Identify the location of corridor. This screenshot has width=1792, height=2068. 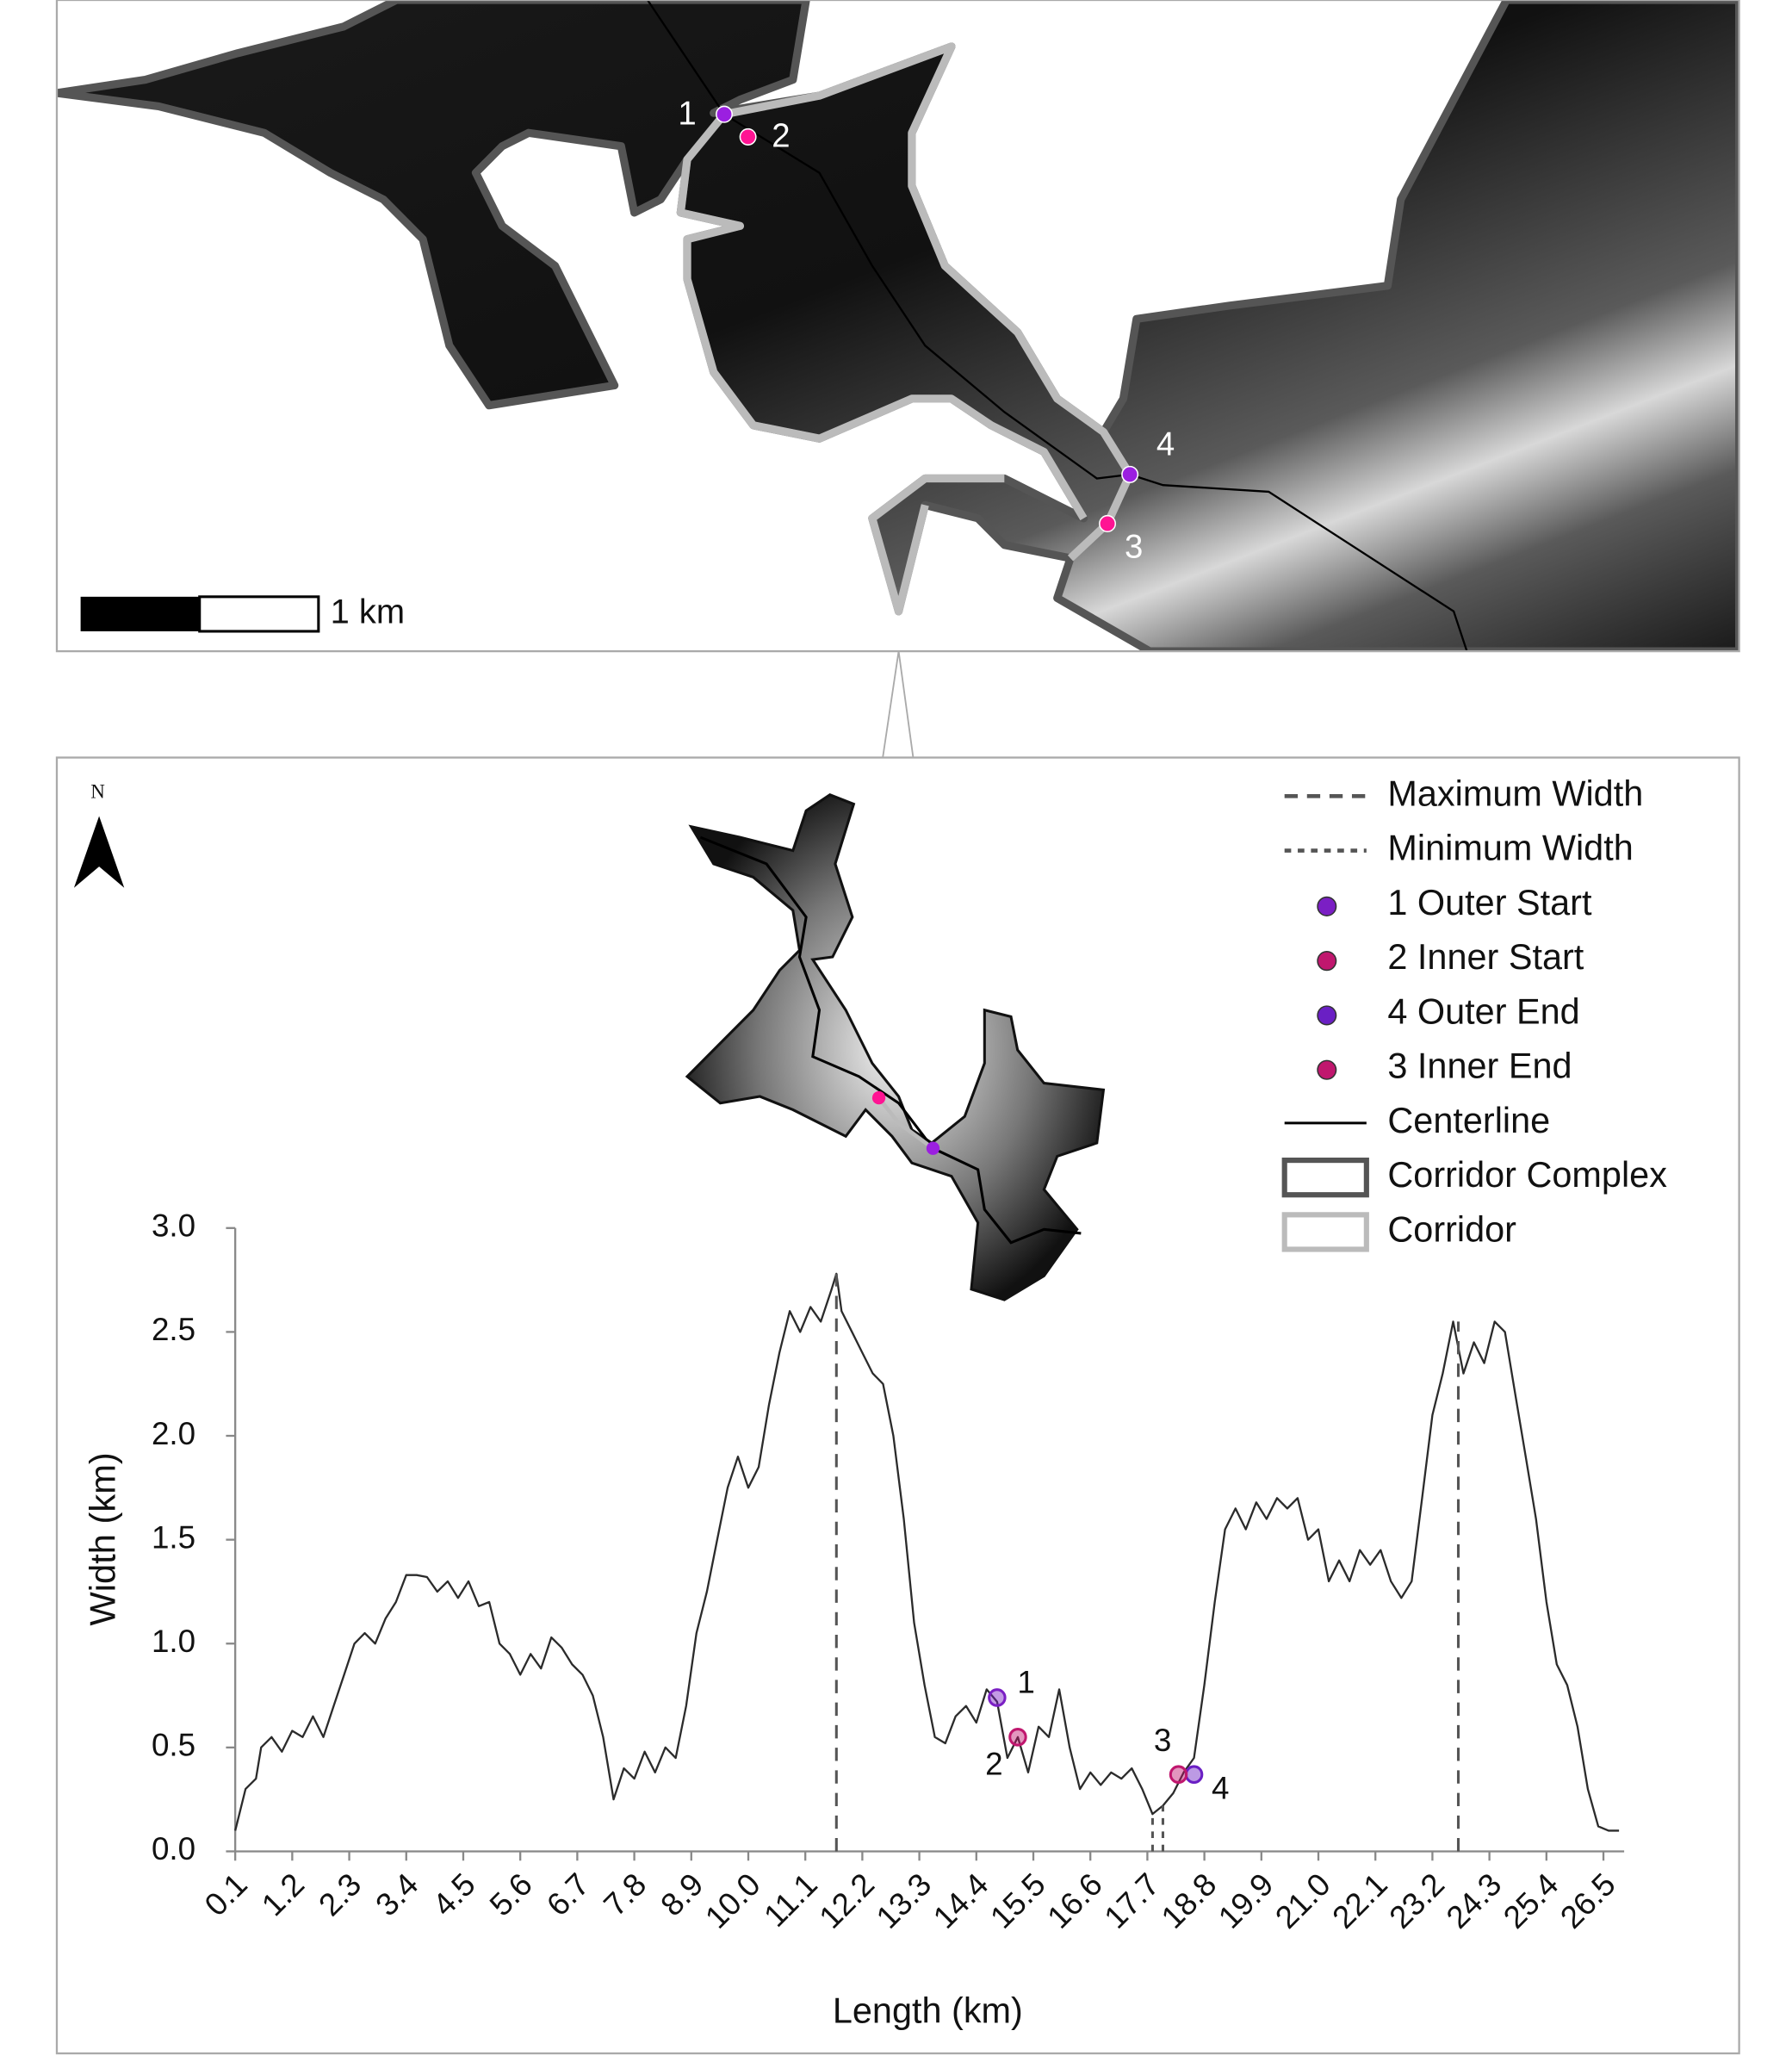
(905, 329).